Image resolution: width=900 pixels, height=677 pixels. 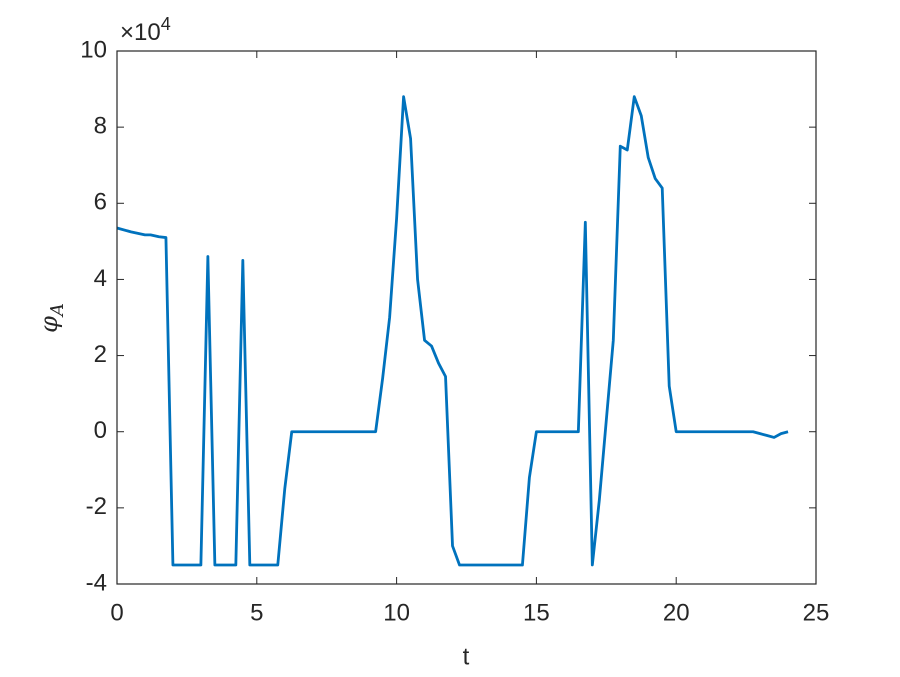 I want to click on y-multiplier: ×10⁴, so click(x=145, y=30).